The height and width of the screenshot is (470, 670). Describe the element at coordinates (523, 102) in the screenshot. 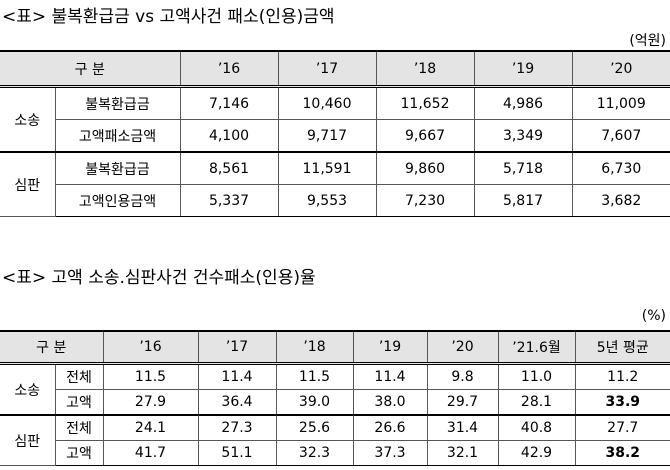

I see `value-cell: 4,986` at that location.